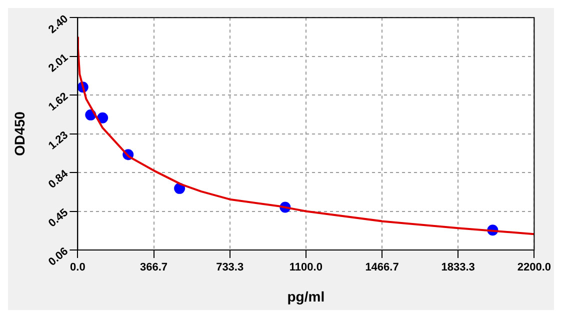 The height and width of the screenshot is (318, 562). I want to click on x-tick-label: 2200.0, so click(534, 268).